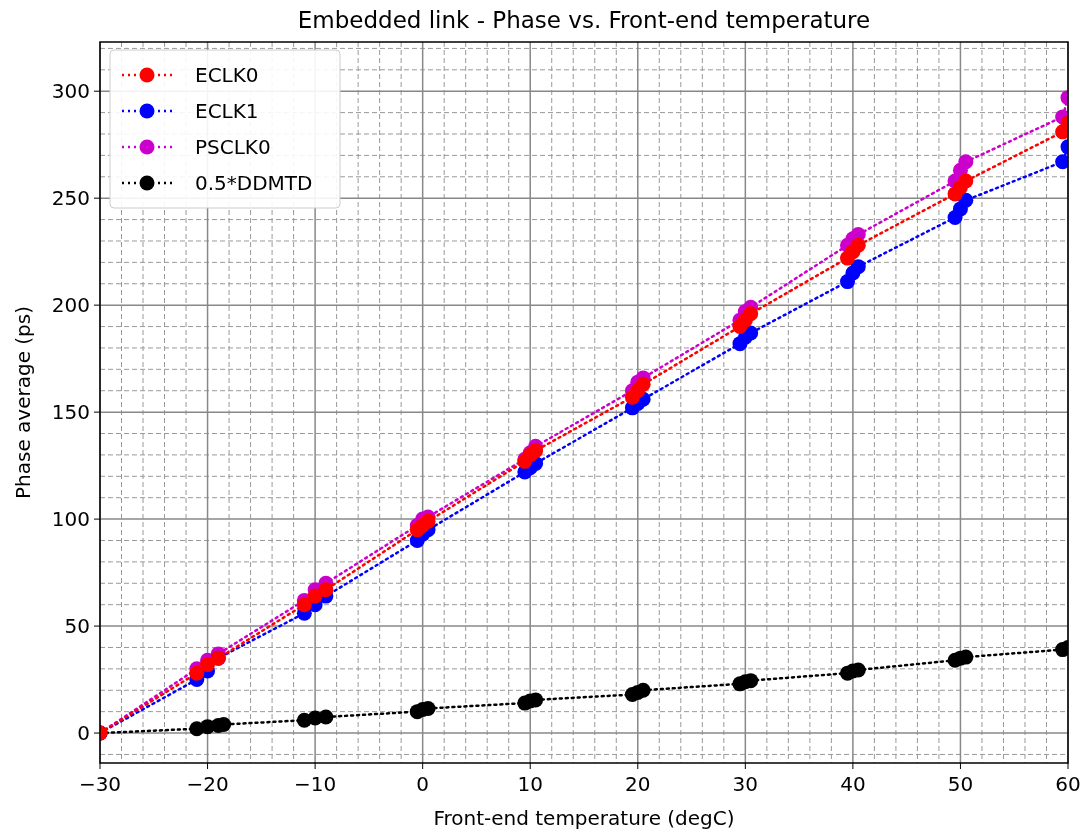 The image size is (1089, 837). Describe the element at coordinates (83, 733) in the screenshot. I see `y-tick-label: 0` at that location.